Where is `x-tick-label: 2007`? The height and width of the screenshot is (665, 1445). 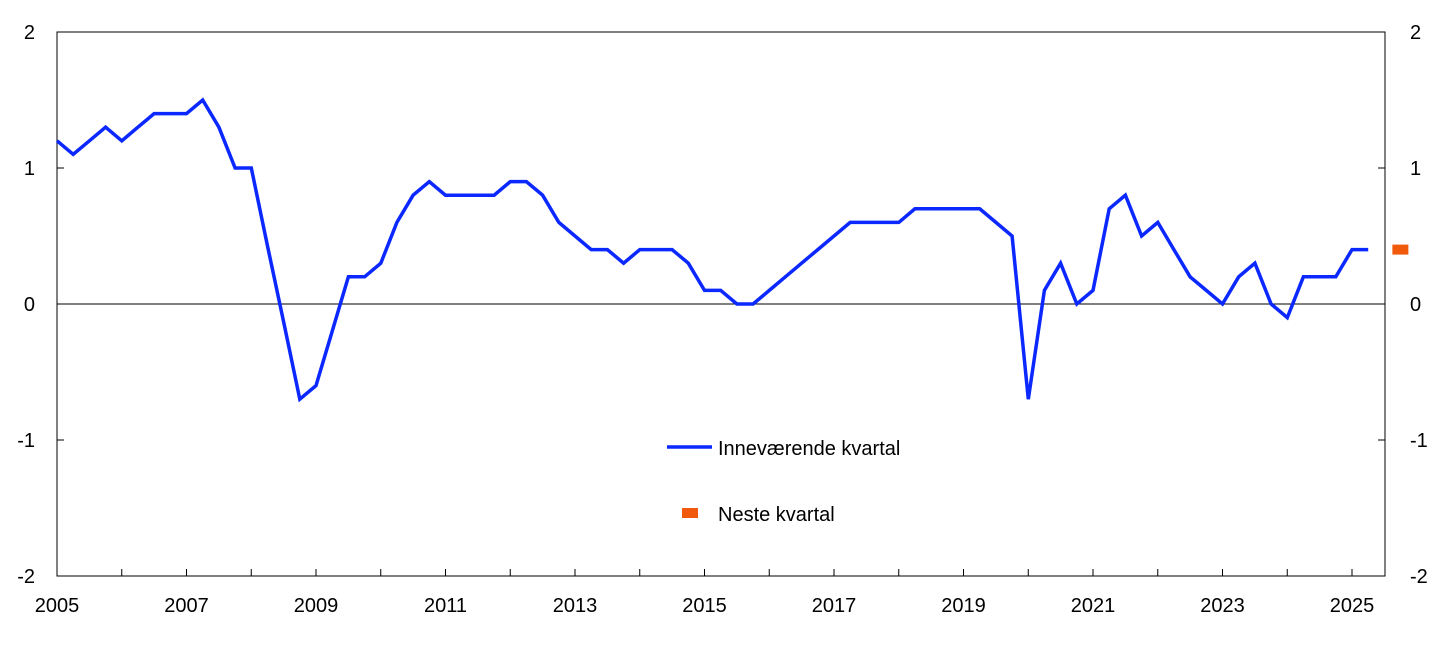 x-tick-label: 2007 is located at coordinates (186, 606).